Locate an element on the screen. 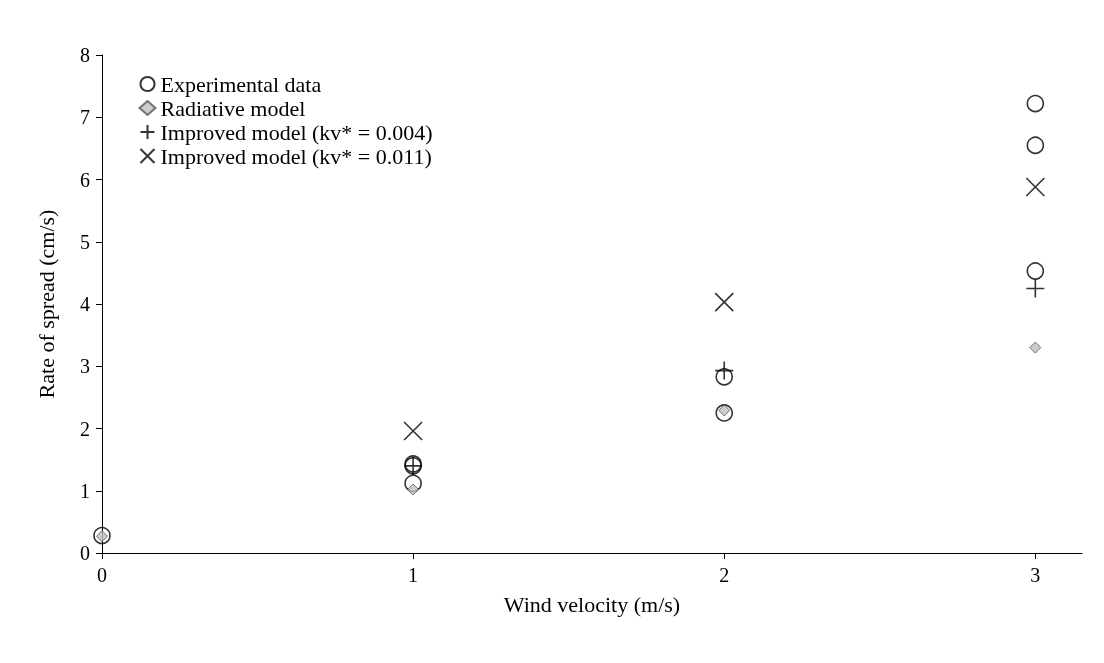 The width and height of the screenshot is (1104, 663). y-axis-title: Rate of spread (cm/s) is located at coordinates (46, 304).